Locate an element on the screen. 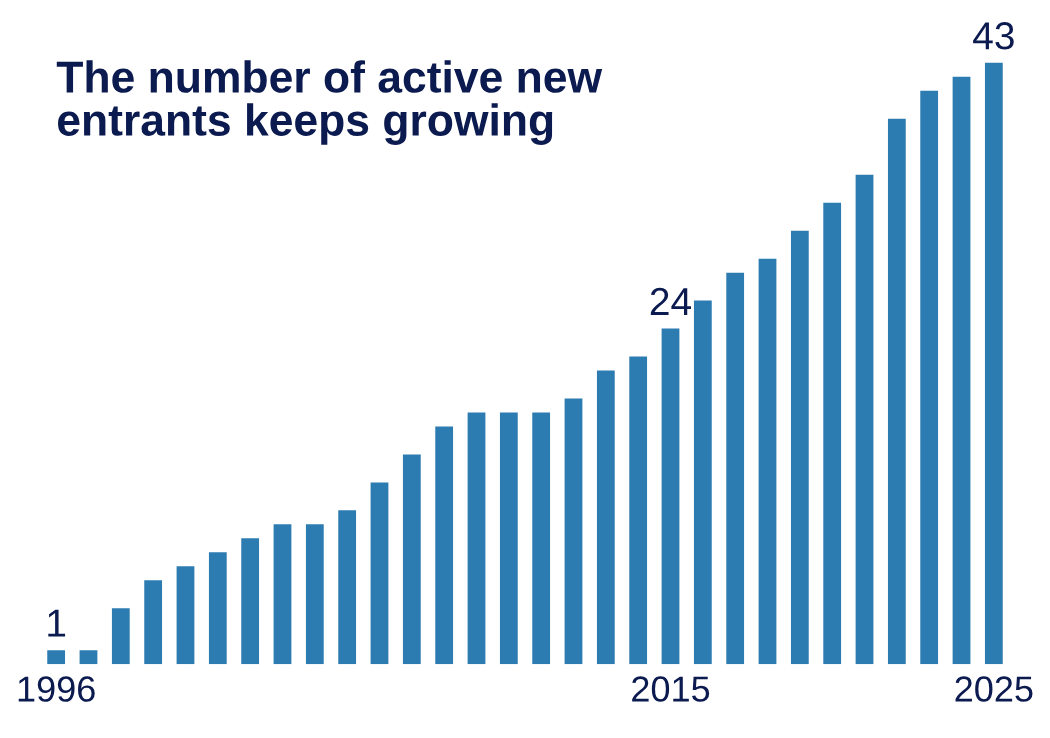 Image resolution: width=1050 pixels, height=738 pixels. data-label: 43 is located at coordinates (993, 36).